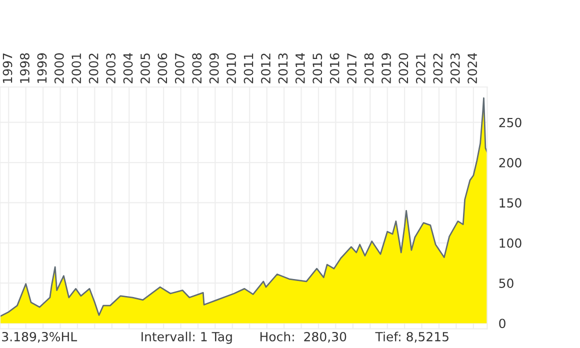 The height and width of the screenshot is (348, 580). What do you see at coordinates (369, 68) in the screenshot?
I see `x-tick-label: 2018` at bounding box center [369, 68].